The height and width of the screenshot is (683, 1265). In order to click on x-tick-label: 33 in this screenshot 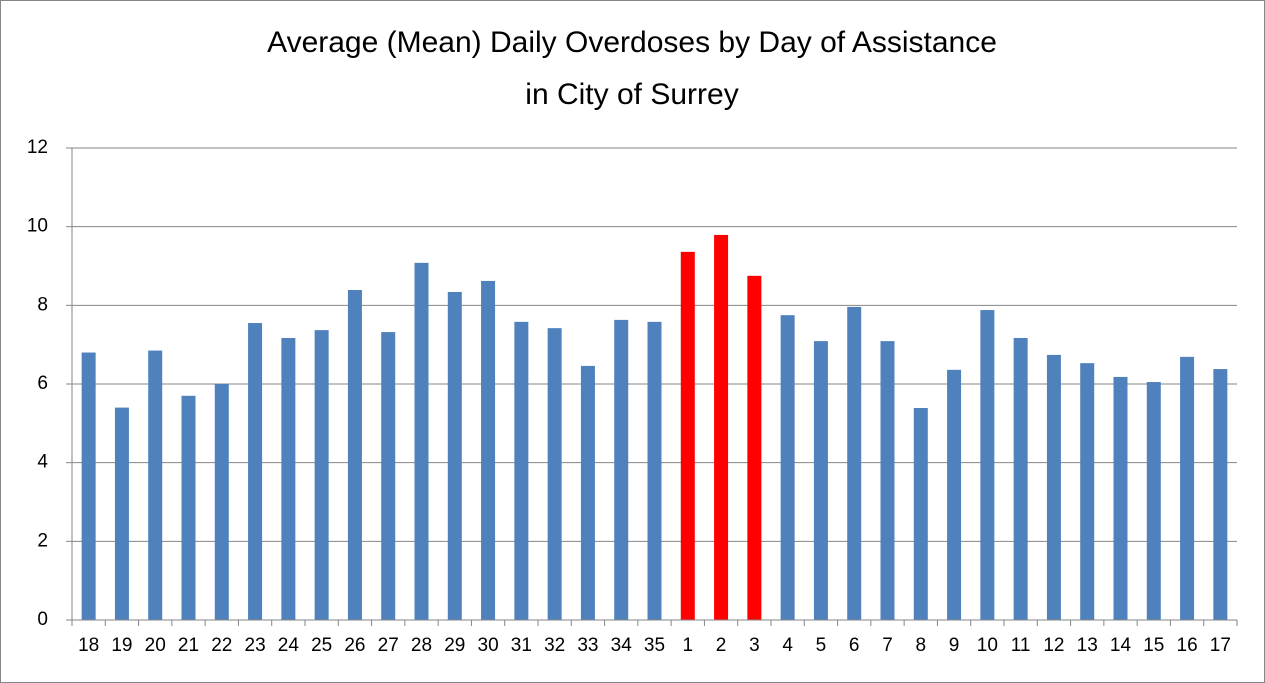, I will do `click(587, 645)`.